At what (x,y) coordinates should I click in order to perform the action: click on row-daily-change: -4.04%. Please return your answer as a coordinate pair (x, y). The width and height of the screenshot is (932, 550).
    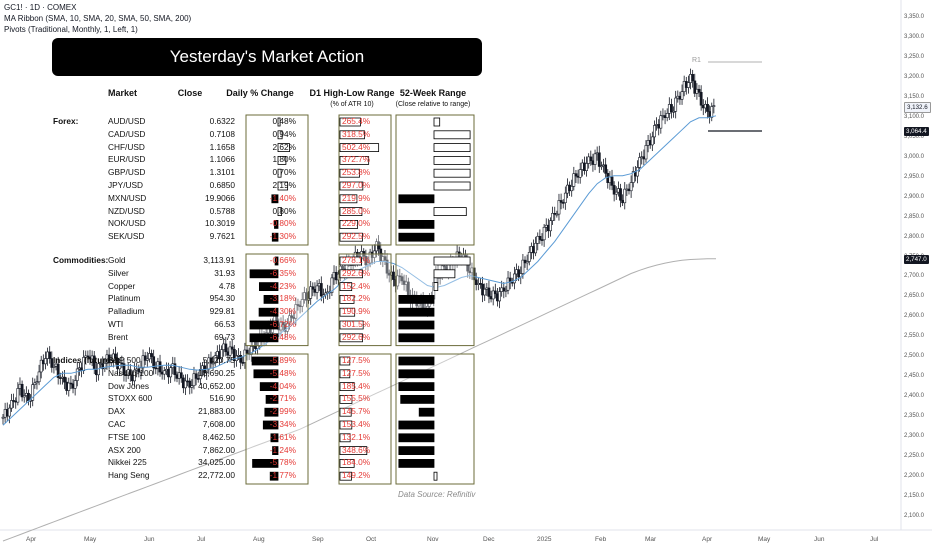
    Looking at the image, I should click on (282, 385).